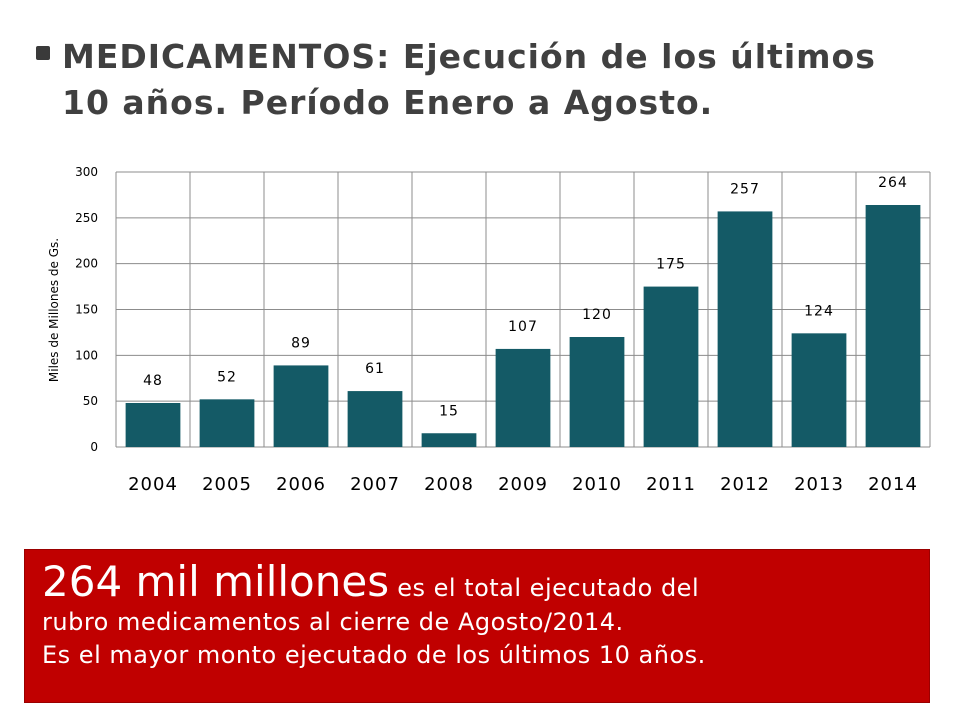 The width and height of the screenshot is (960, 720). I want to click on x-tick-label-2006: 2006, so click(301, 484).